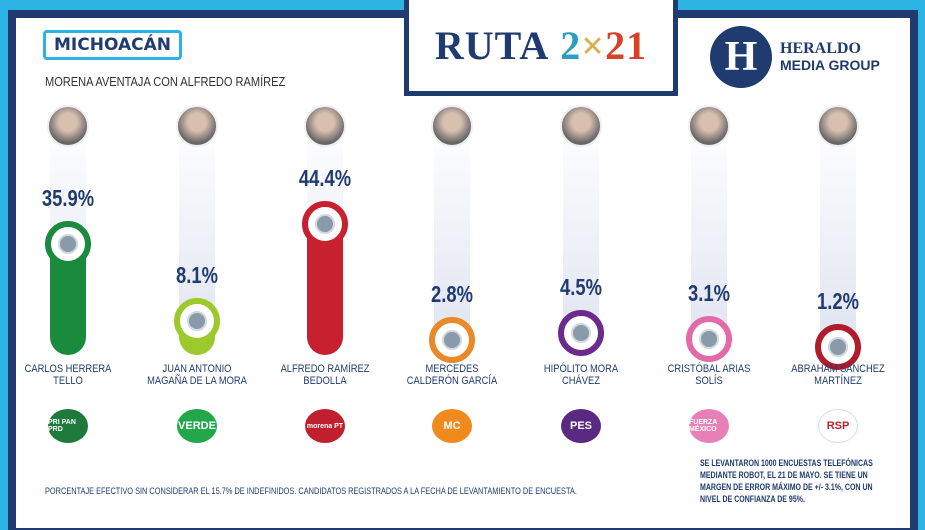  Describe the element at coordinates (68, 375) in the screenshot. I see `candidate-name: CARLOS HERRERA TELLO` at that location.